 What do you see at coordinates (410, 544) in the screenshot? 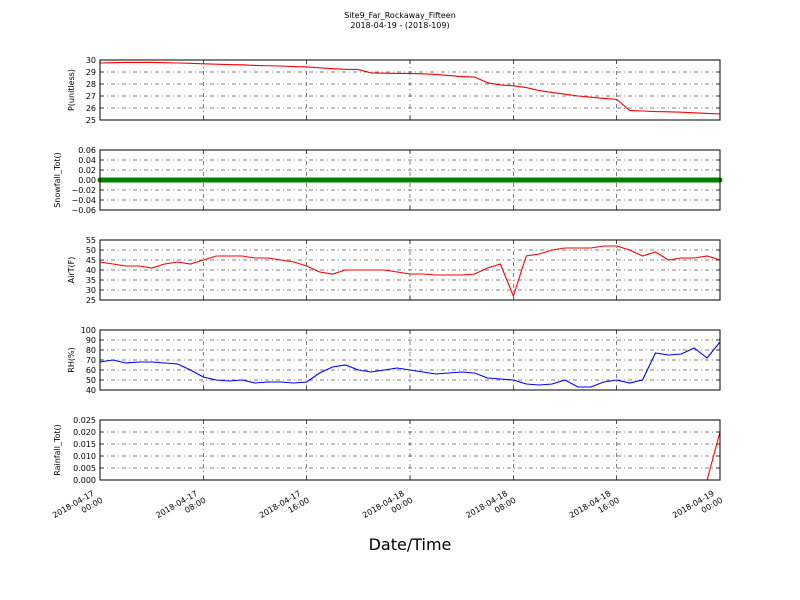
I see `x-axis-label: Date/Time` at bounding box center [410, 544].